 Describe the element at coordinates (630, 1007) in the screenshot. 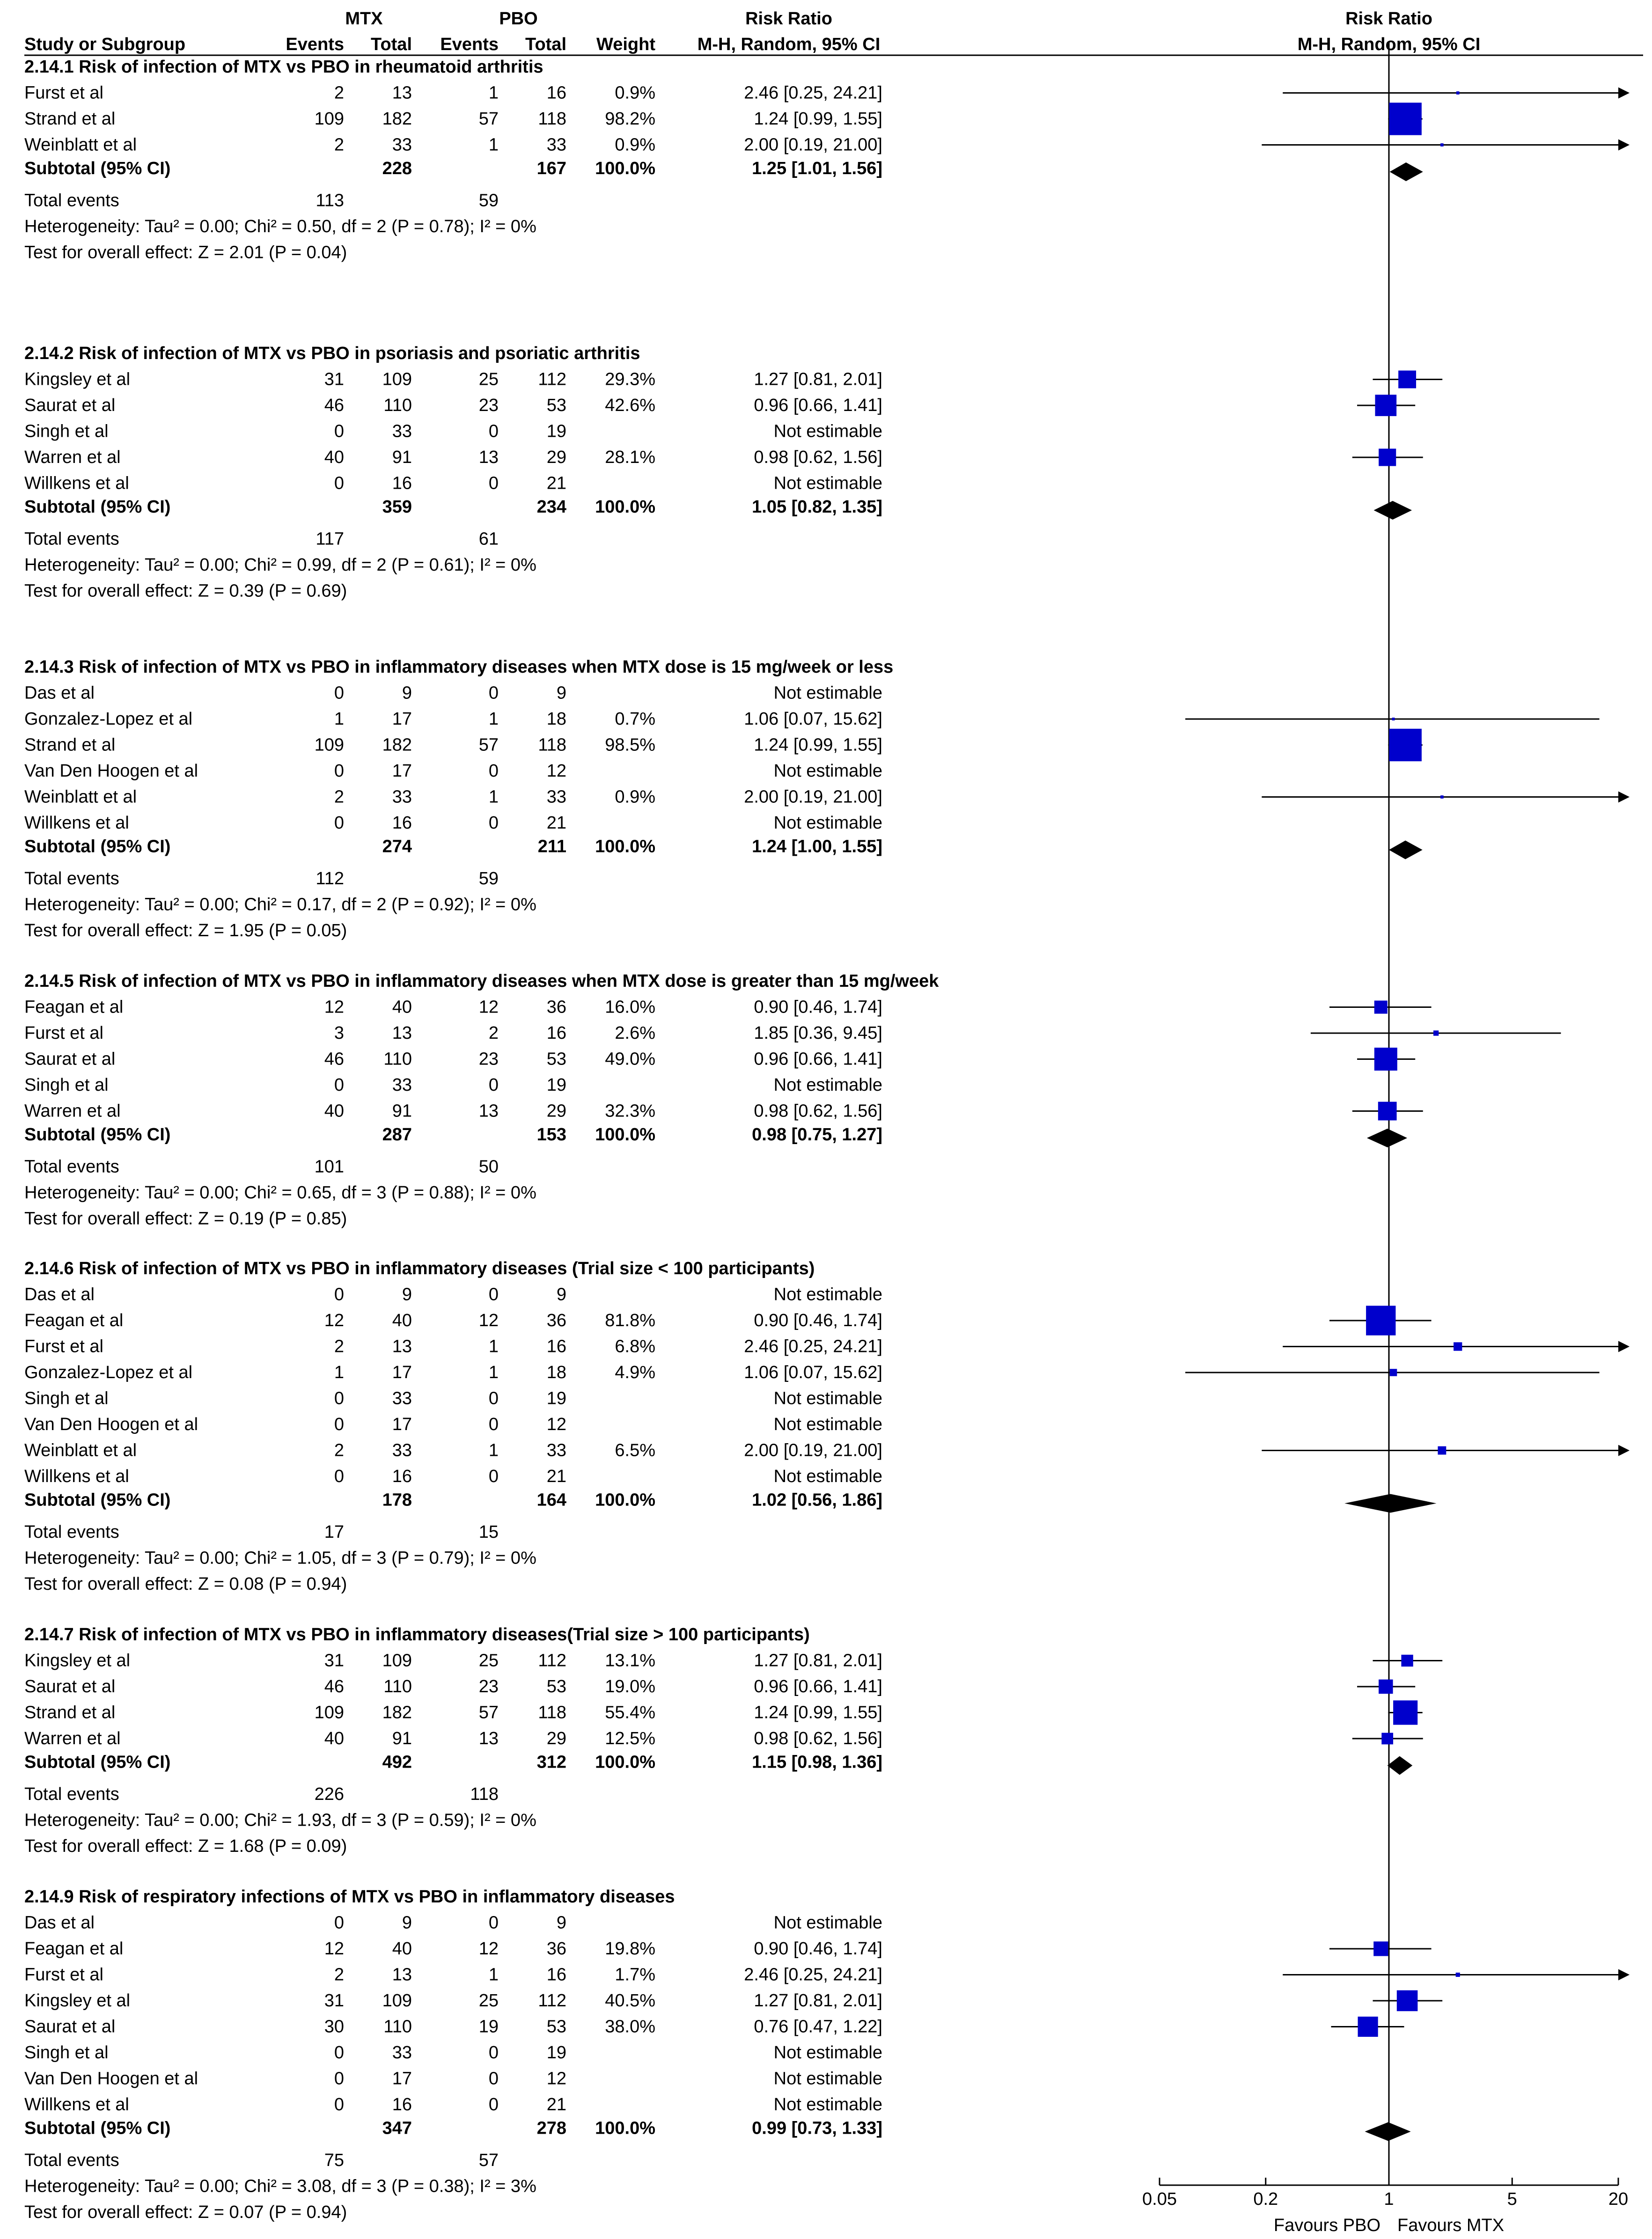

I see `subgroup-4-study-1-weight: 16.0%` at that location.